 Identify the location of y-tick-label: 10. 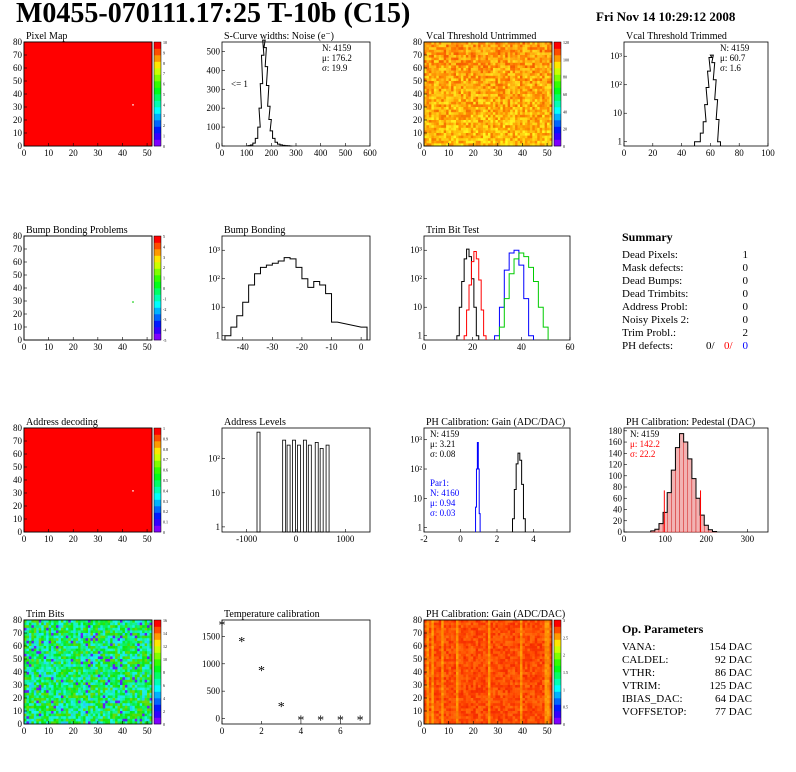
(18, 711).